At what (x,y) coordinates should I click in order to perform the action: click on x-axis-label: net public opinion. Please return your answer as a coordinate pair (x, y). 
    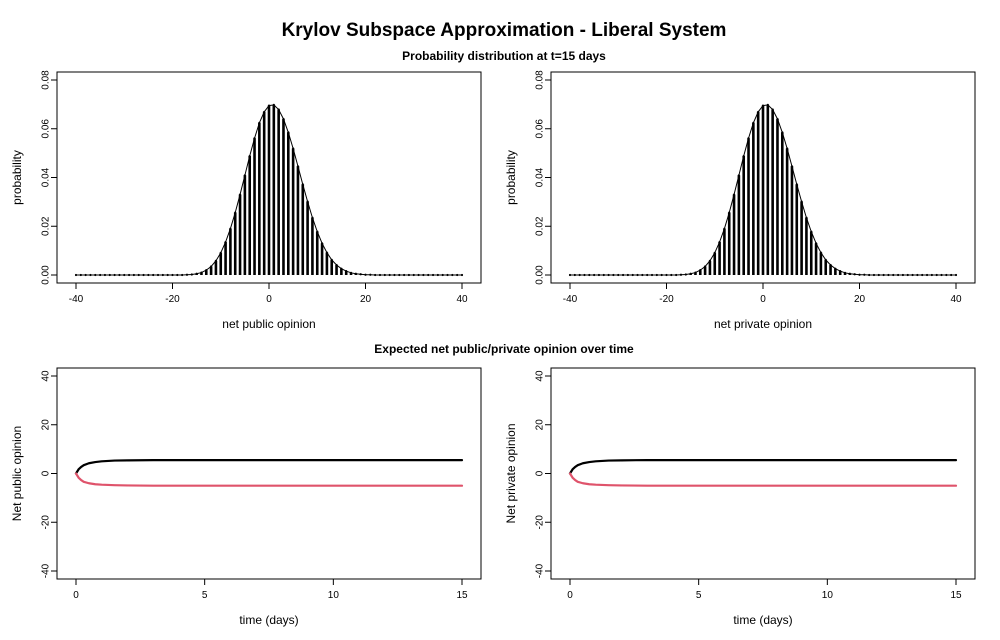
    Looking at the image, I should click on (268, 324).